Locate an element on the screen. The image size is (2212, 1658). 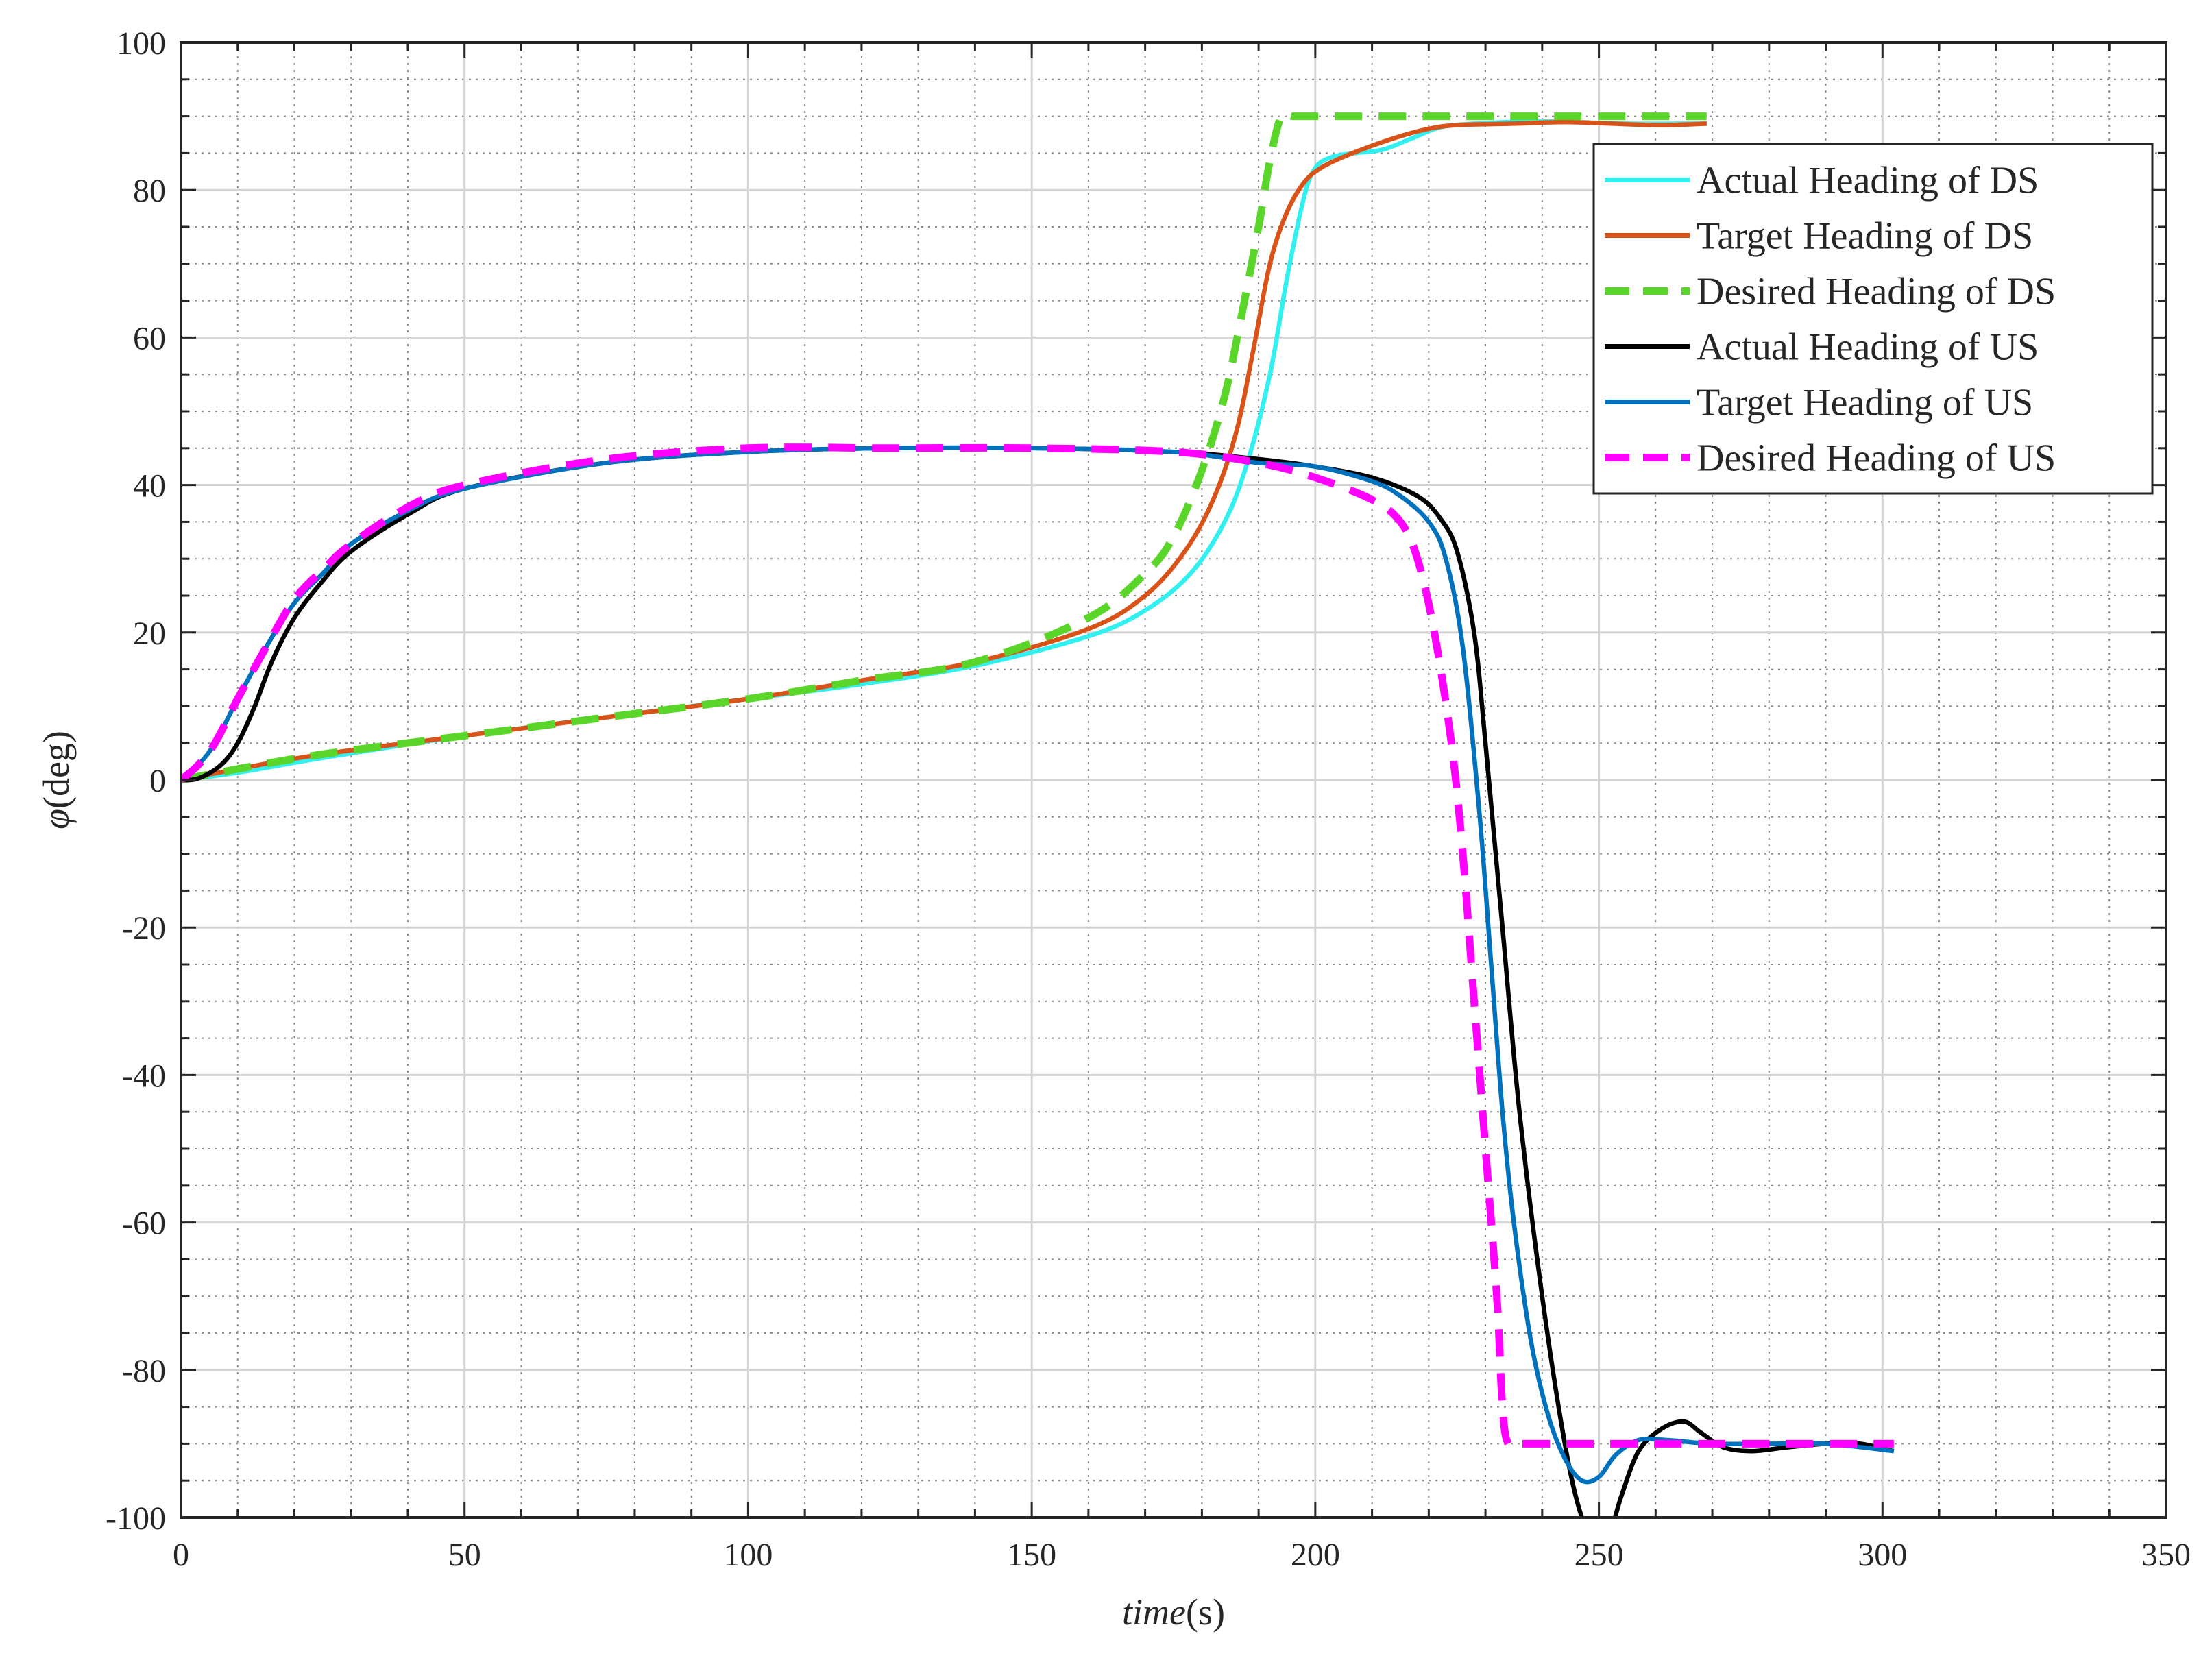
x-tick-label: 300 is located at coordinates (1883, 1555).